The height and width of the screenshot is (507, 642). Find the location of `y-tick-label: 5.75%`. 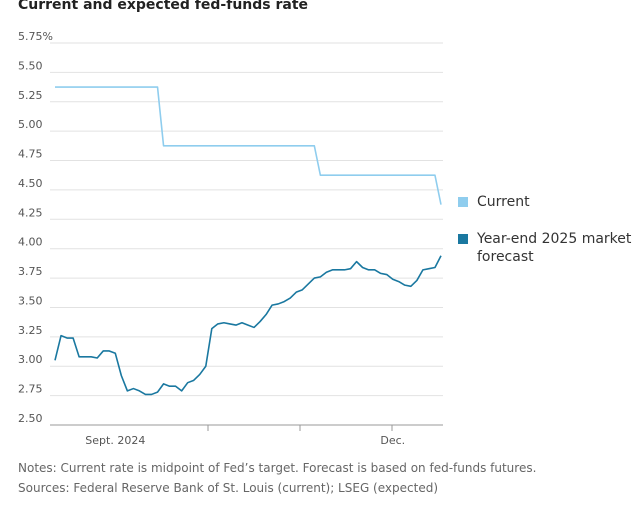

y-tick-label: 5.75% is located at coordinates (35, 36).